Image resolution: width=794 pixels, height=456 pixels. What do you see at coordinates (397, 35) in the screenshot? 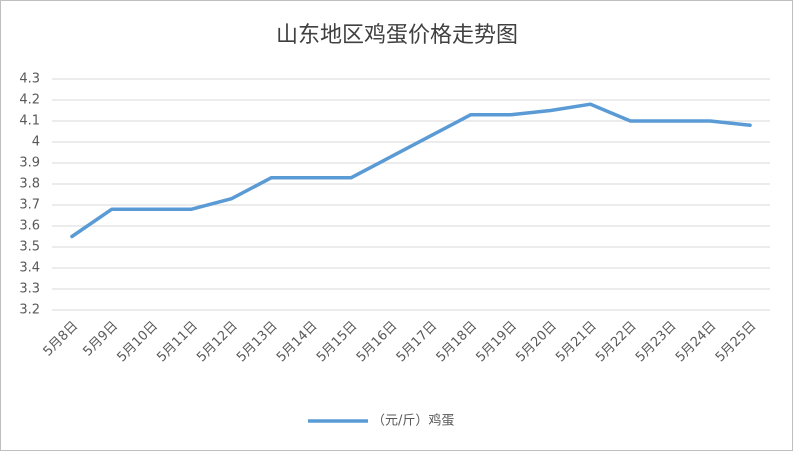
I see `chart-title: 山东地区鸡蛋价格走势图` at bounding box center [397, 35].